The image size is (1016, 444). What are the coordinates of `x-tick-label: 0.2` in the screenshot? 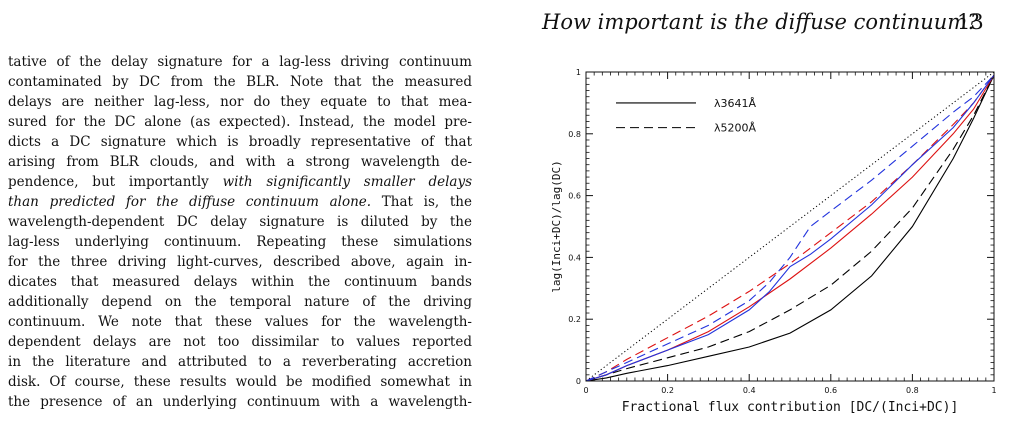 It's located at (667, 390).